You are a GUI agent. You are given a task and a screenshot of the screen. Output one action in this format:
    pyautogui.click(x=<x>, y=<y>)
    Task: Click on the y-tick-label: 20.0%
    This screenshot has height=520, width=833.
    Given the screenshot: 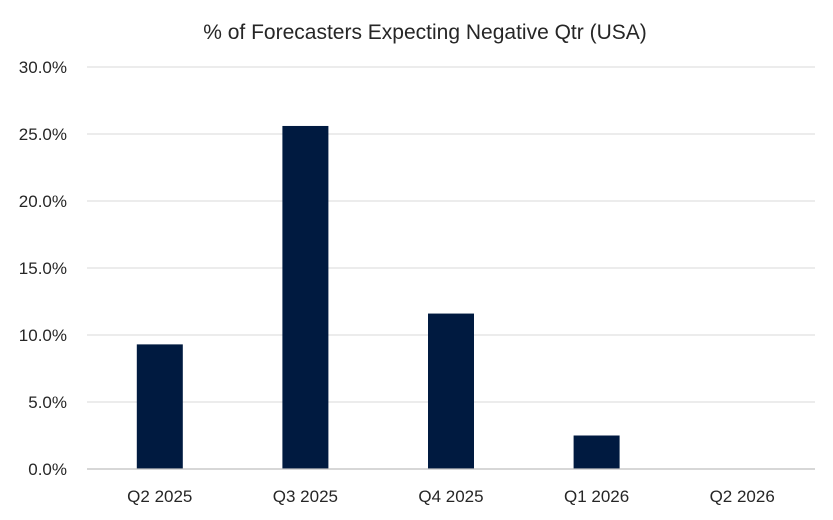 What is the action you would take?
    pyautogui.click(x=43, y=201)
    